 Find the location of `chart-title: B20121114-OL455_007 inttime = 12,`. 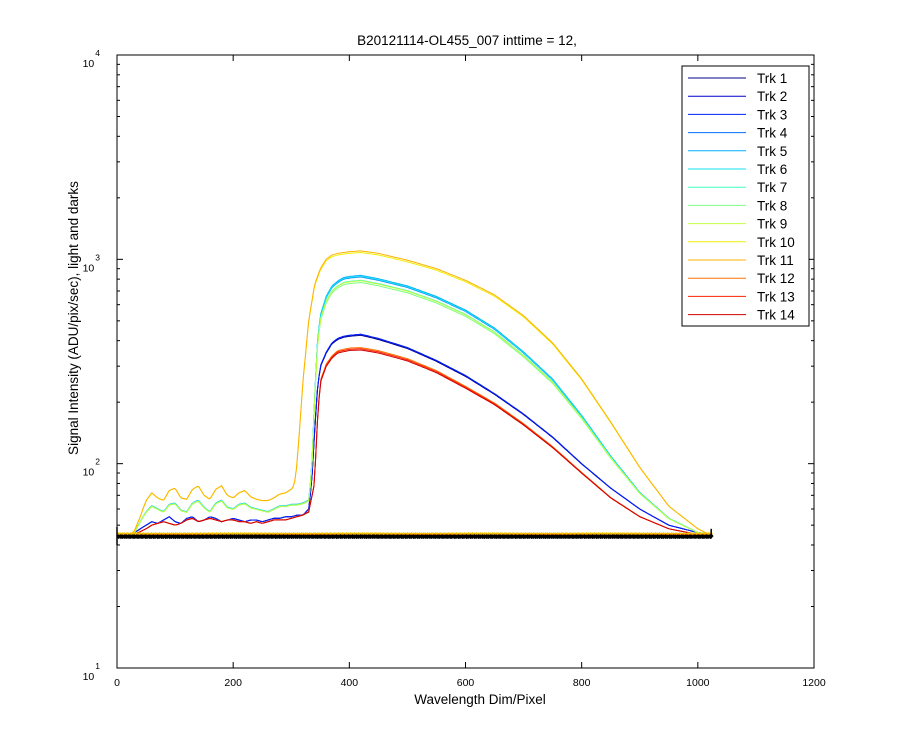

chart-title: B20121114-OL455_007 inttime = 12, is located at coordinates (467, 40).